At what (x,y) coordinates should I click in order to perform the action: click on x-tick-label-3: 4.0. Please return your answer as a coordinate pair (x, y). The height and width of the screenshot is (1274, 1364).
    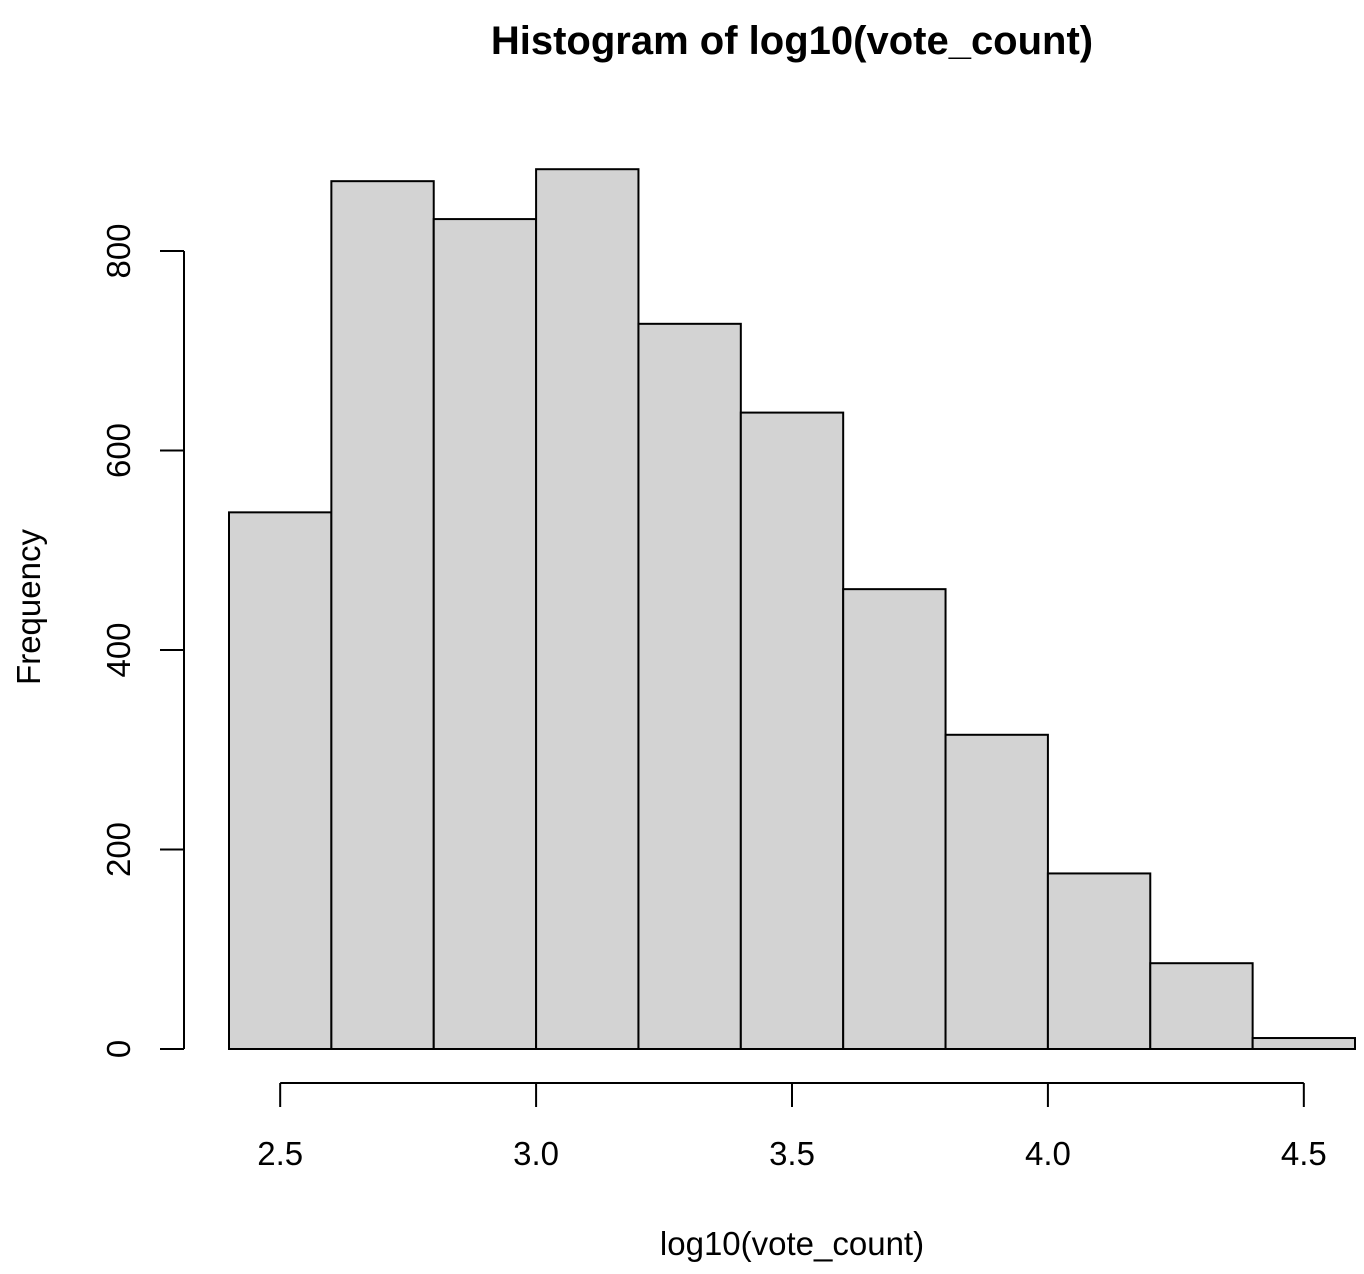
    Looking at the image, I should click on (1048, 1153).